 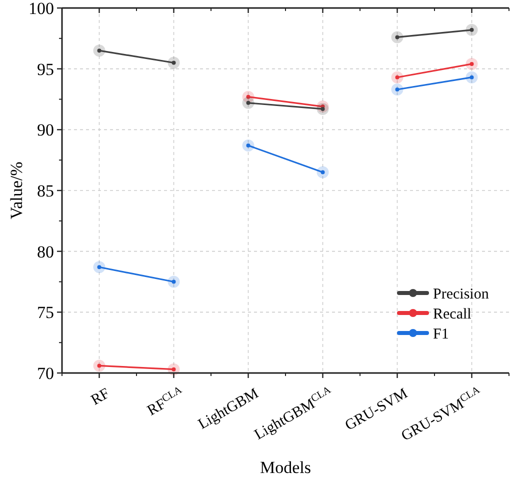 What do you see at coordinates (45, 69) in the screenshot?
I see `y-tick-label: 95` at bounding box center [45, 69].